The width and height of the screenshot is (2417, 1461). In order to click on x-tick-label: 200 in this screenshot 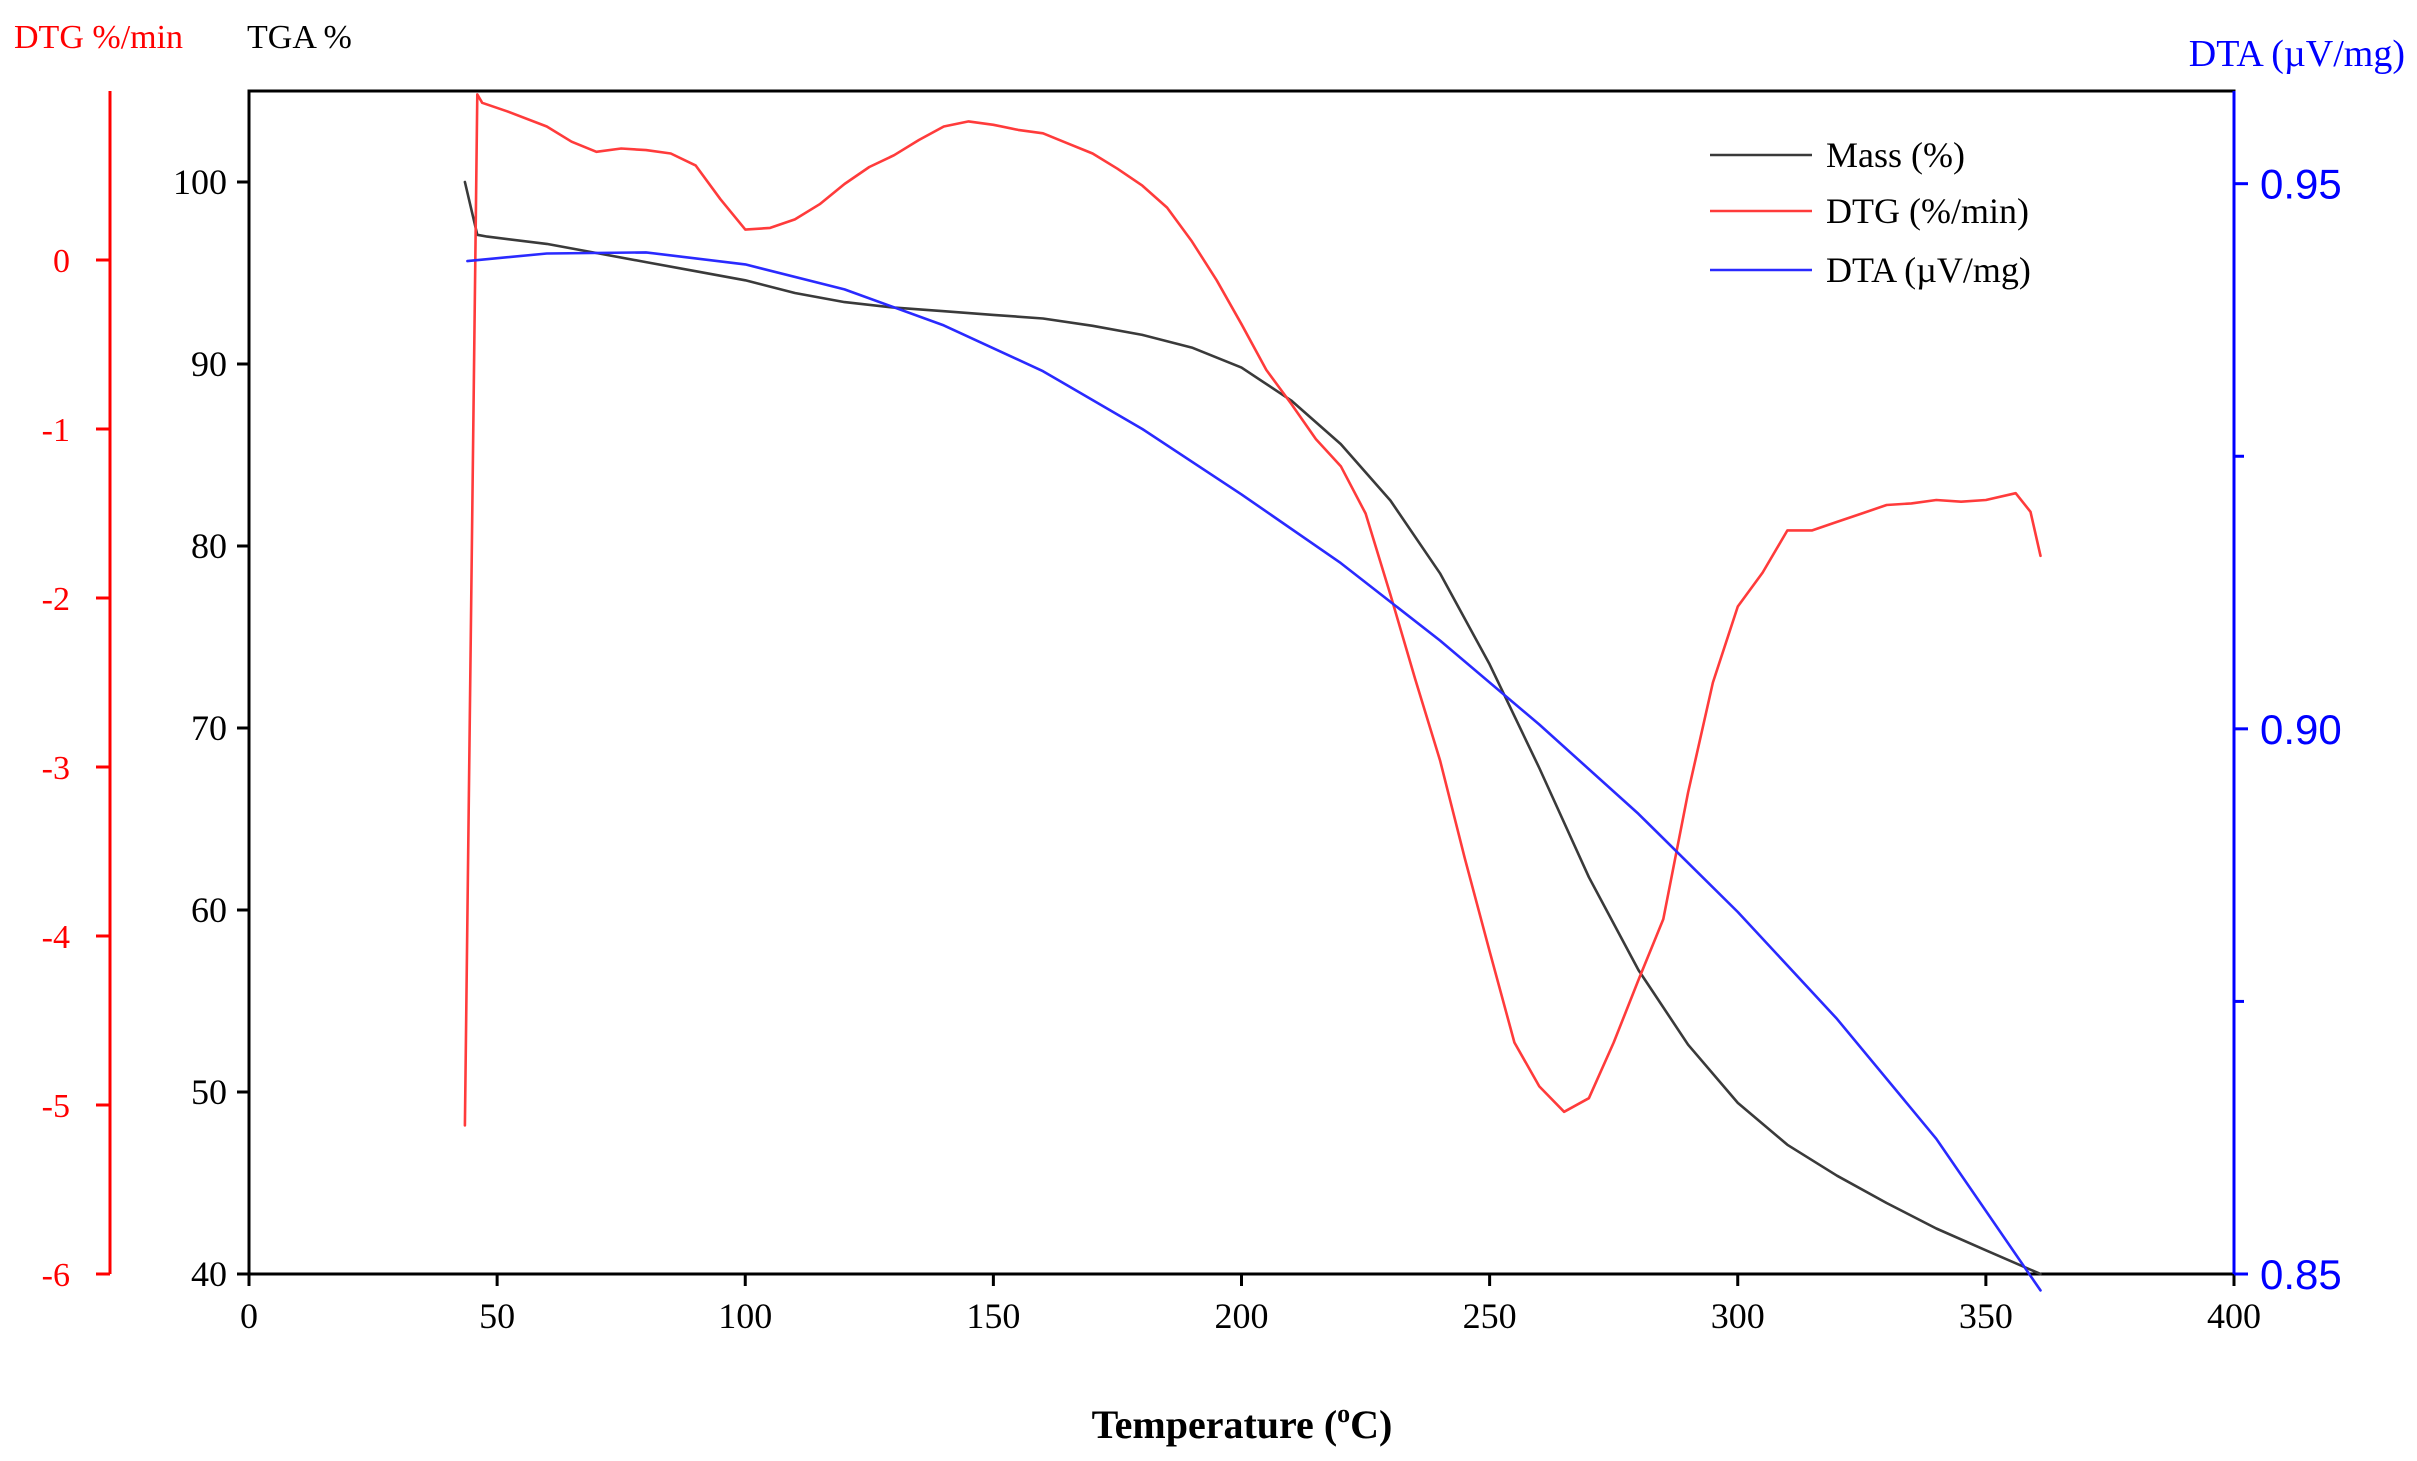, I will do `click(1242, 1316)`.